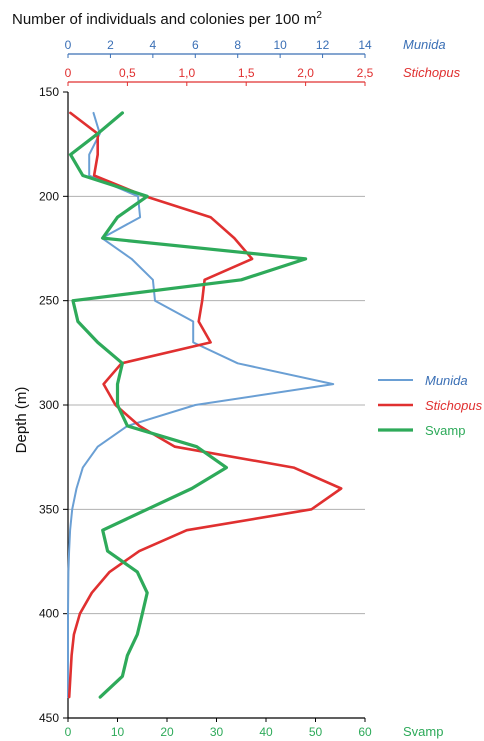 Image resolution: width=484 pixels, height=741 pixels. Describe the element at coordinates (49, 301) in the screenshot. I see `y-tick-label: 250` at that location.